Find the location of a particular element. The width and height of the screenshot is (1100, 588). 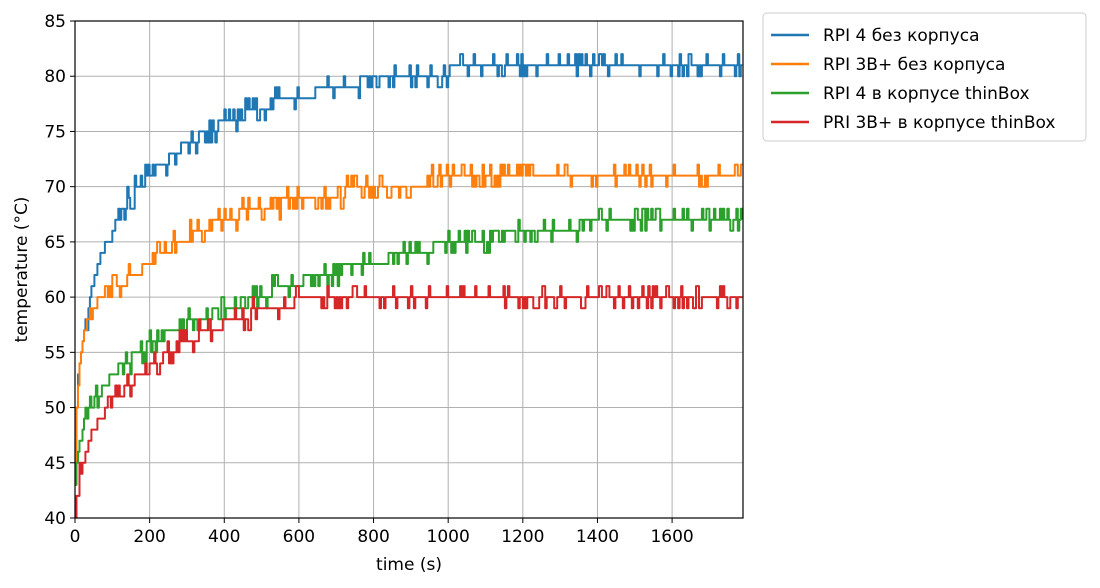

x-tick-label: 0 is located at coordinates (75, 537).